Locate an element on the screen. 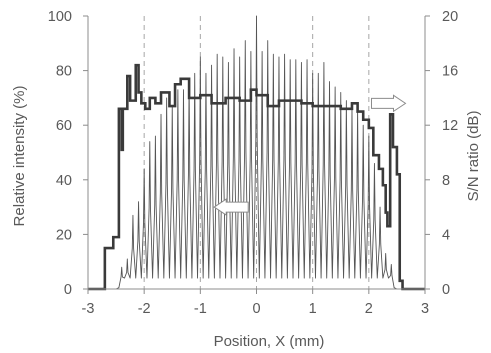  left-arrow-icon is located at coordinates (231, 207).